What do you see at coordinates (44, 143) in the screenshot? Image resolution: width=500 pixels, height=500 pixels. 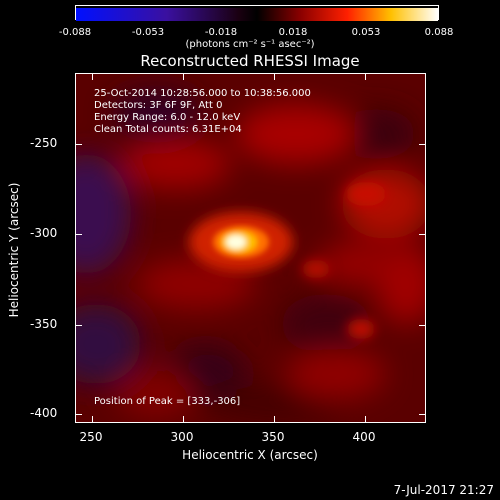 I see `y-tick-label: -250` at bounding box center [44, 143].